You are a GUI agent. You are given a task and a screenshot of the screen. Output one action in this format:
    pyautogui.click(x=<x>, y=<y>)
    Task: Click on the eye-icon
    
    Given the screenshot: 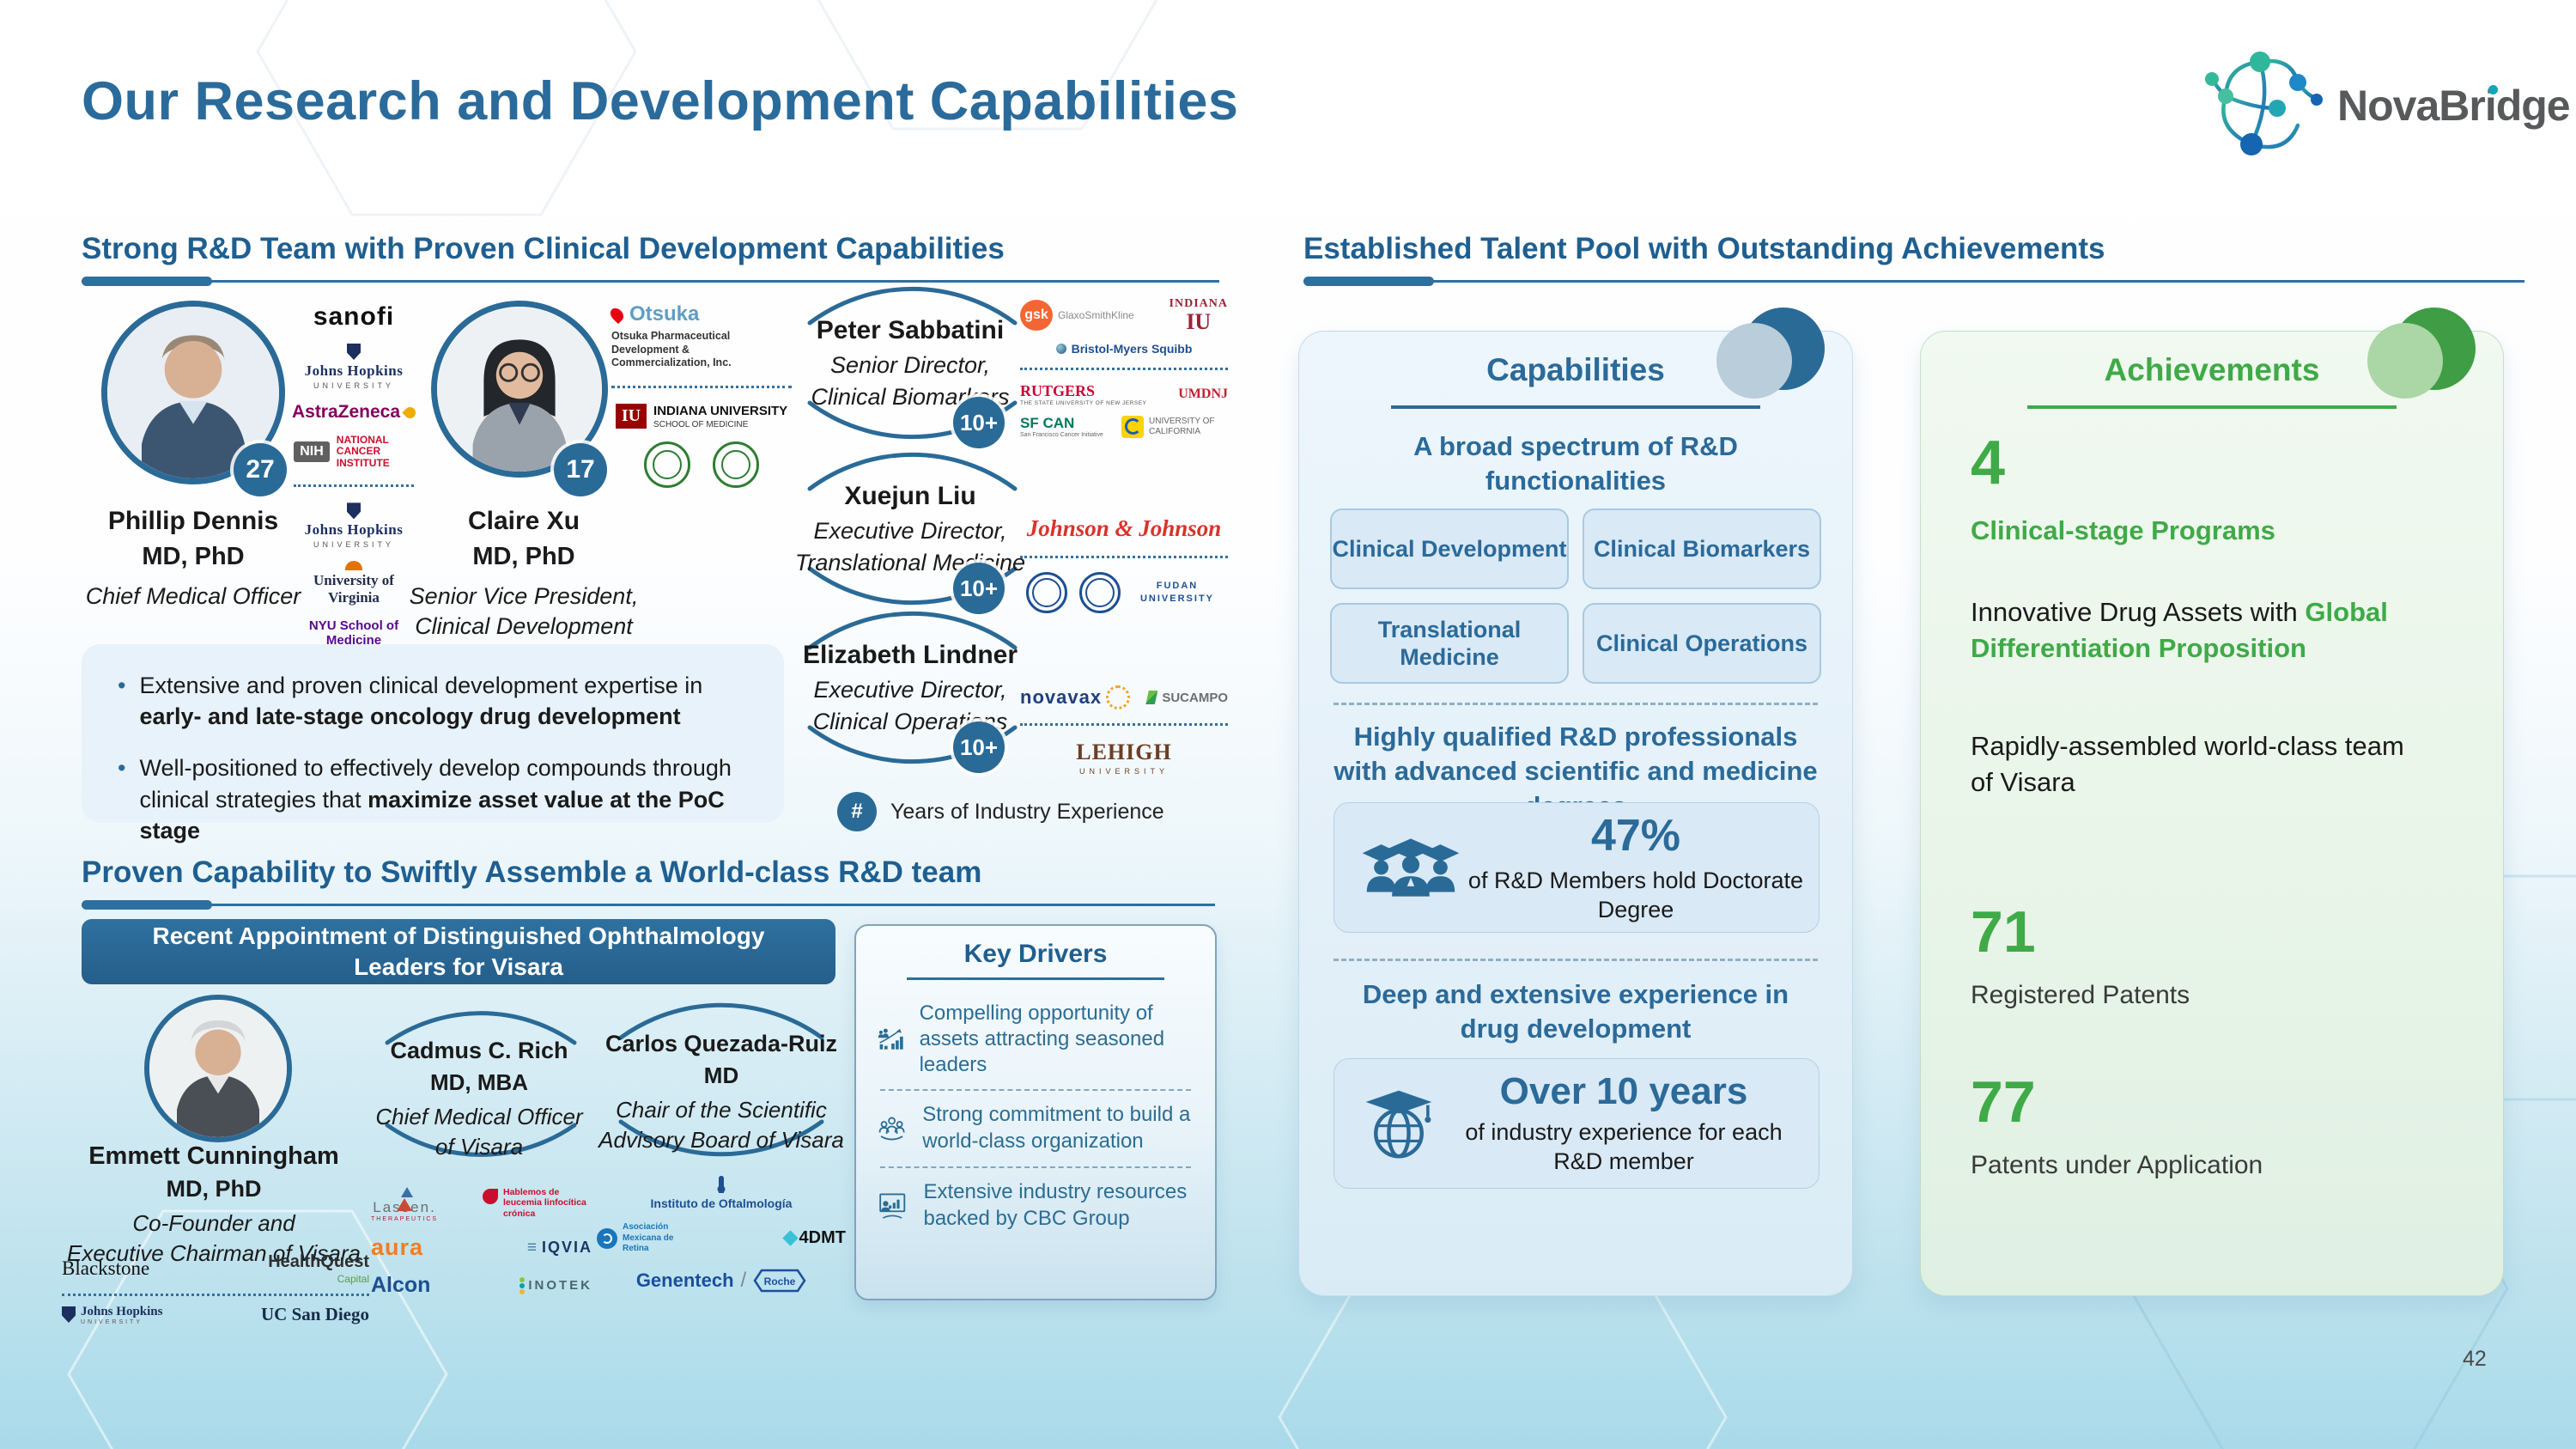 What is the action you would take?
    pyautogui.click(x=721, y=1184)
    